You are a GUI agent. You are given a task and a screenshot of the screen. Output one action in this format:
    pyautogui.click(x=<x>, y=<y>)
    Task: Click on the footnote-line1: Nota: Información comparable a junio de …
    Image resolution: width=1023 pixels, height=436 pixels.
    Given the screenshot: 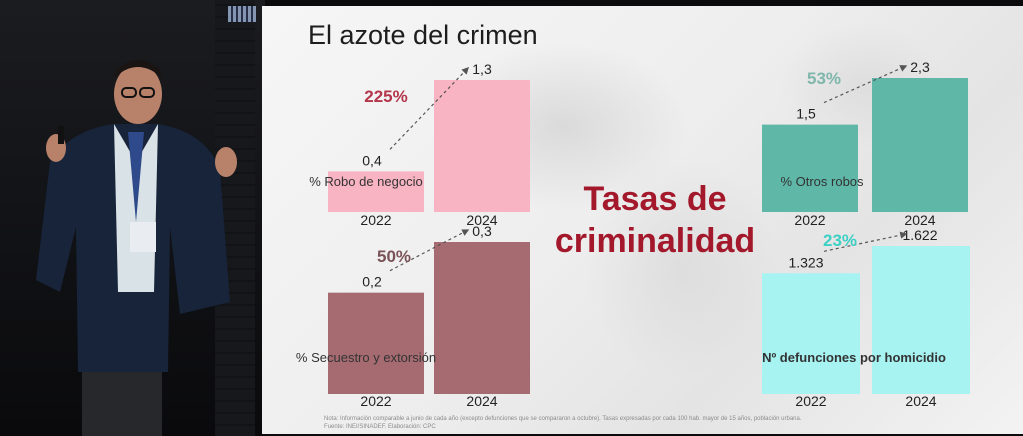 What is the action you would take?
    pyautogui.click(x=563, y=419)
    